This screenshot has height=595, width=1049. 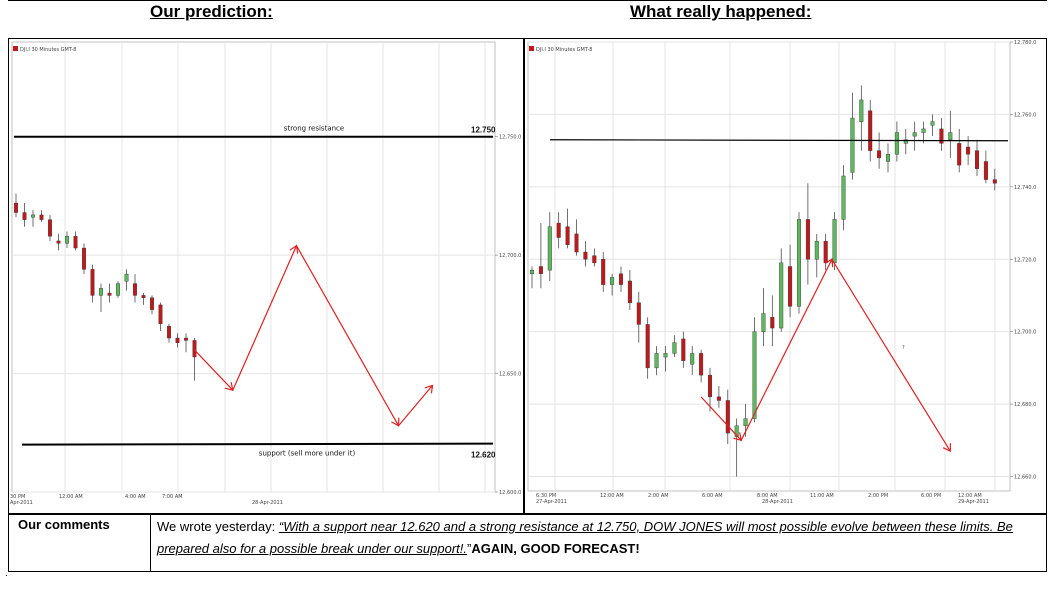 What do you see at coordinates (510, 375) in the screenshot?
I see `y-tick-label: 12,650.0` at bounding box center [510, 375].